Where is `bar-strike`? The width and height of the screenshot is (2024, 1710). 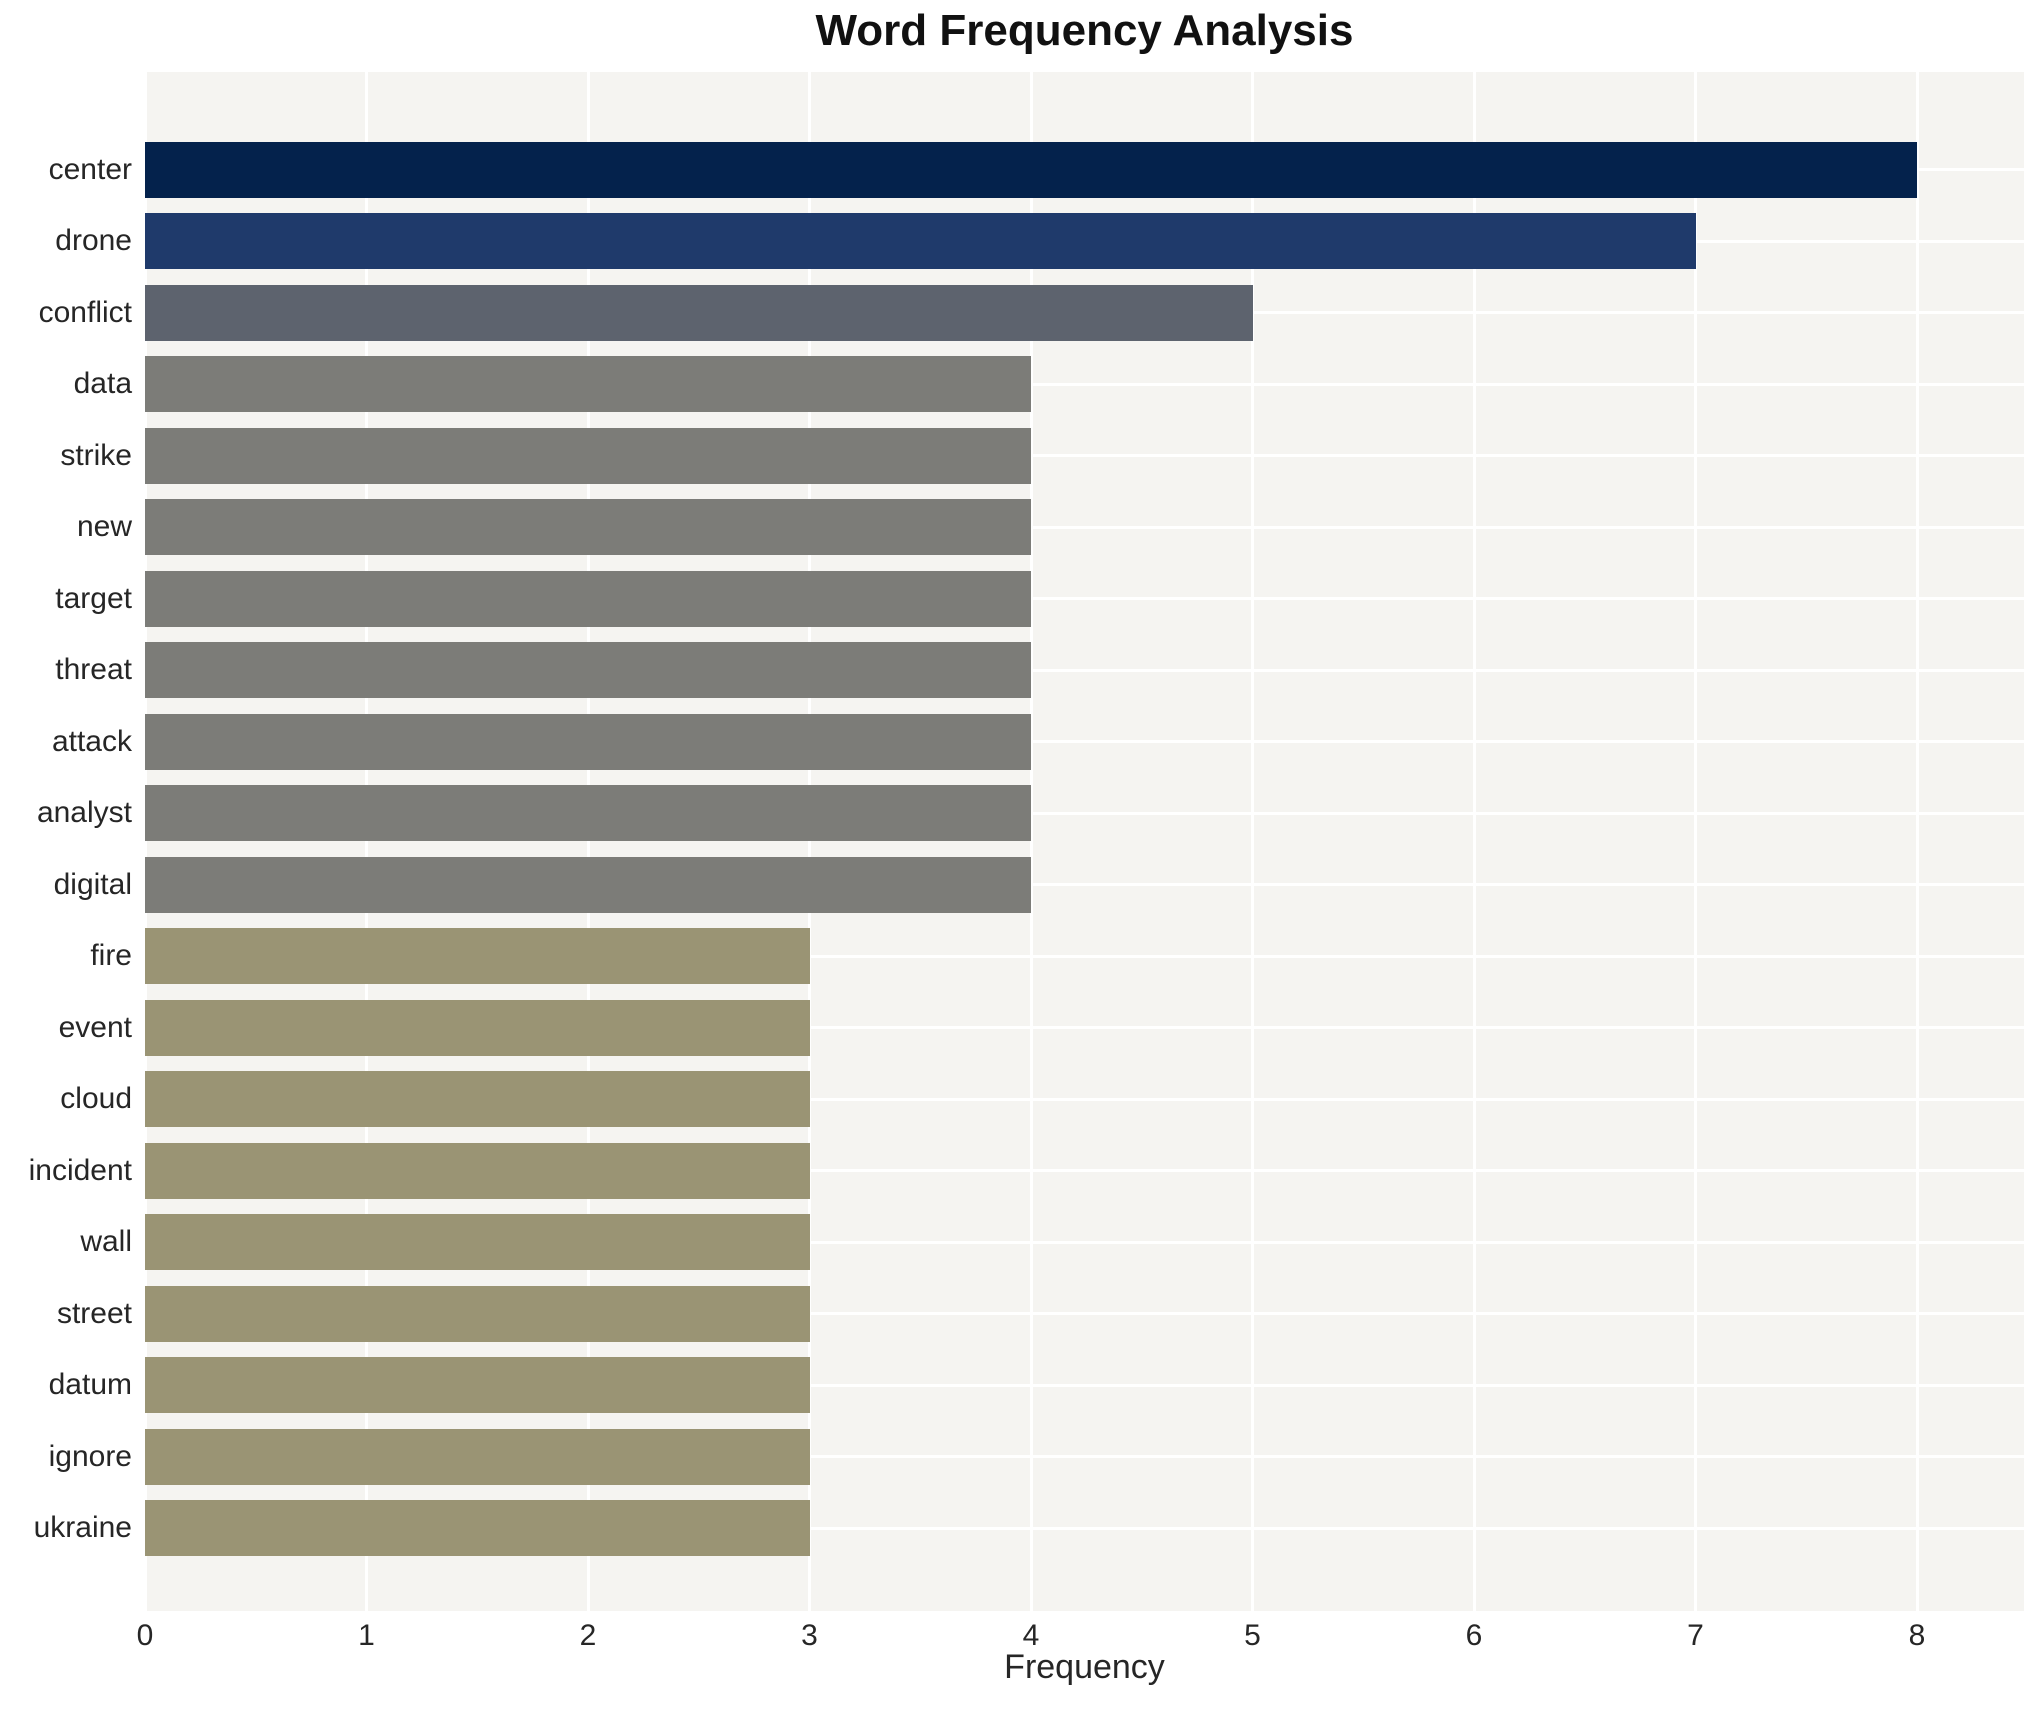 bar-strike is located at coordinates (588, 455).